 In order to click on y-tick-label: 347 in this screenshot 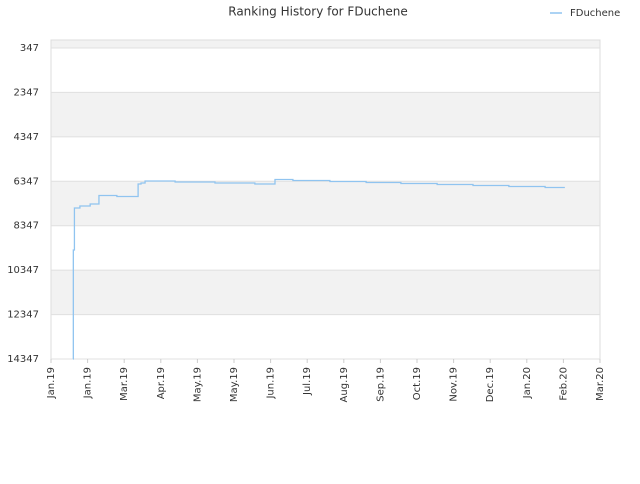, I will do `click(29, 48)`.